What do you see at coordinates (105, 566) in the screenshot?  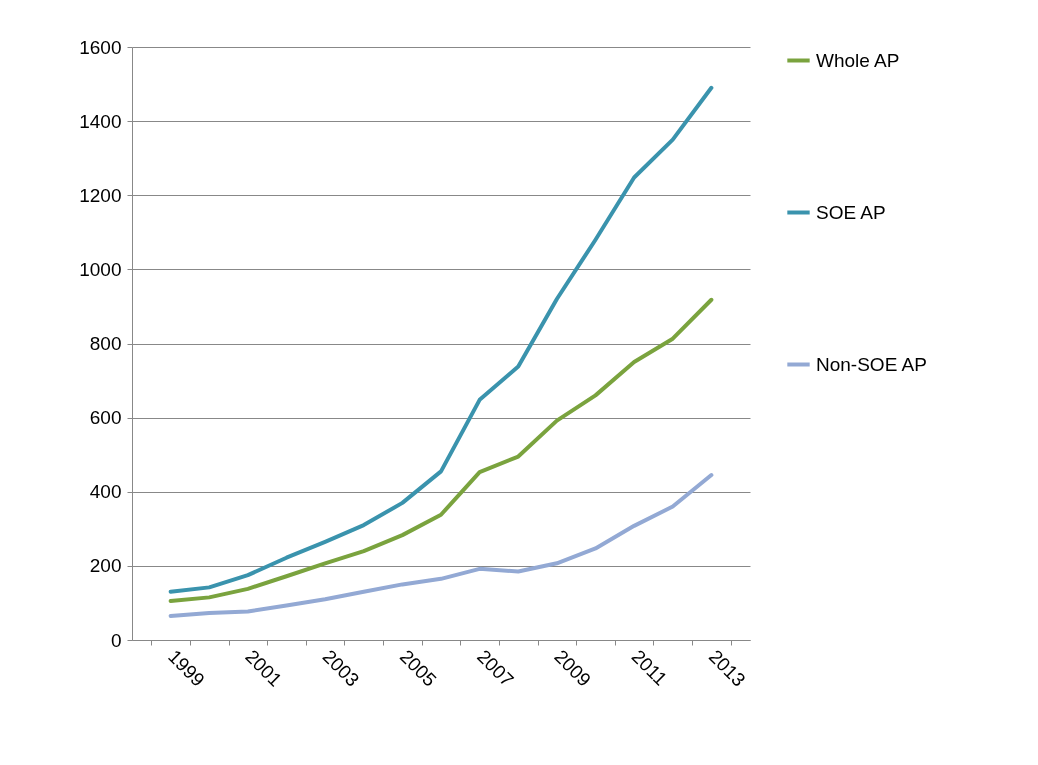 I see `y-tick-label: 200` at bounding box center [105, 566].